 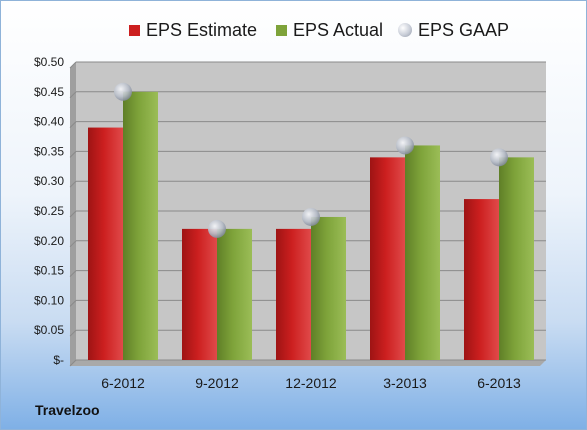 I want to click on y-tick-label: $0.05, so click(x=49, y=330).